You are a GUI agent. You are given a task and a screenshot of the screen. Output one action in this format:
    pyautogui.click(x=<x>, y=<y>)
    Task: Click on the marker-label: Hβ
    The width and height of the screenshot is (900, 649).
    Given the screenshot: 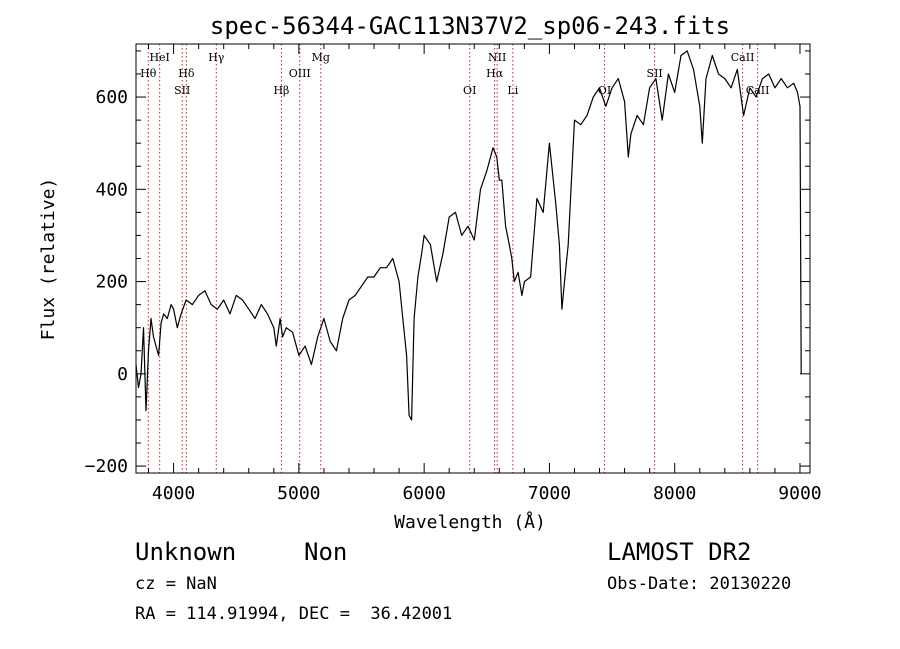 What is the action you would take?
    pyautogui.click(x=281, y=90)
    